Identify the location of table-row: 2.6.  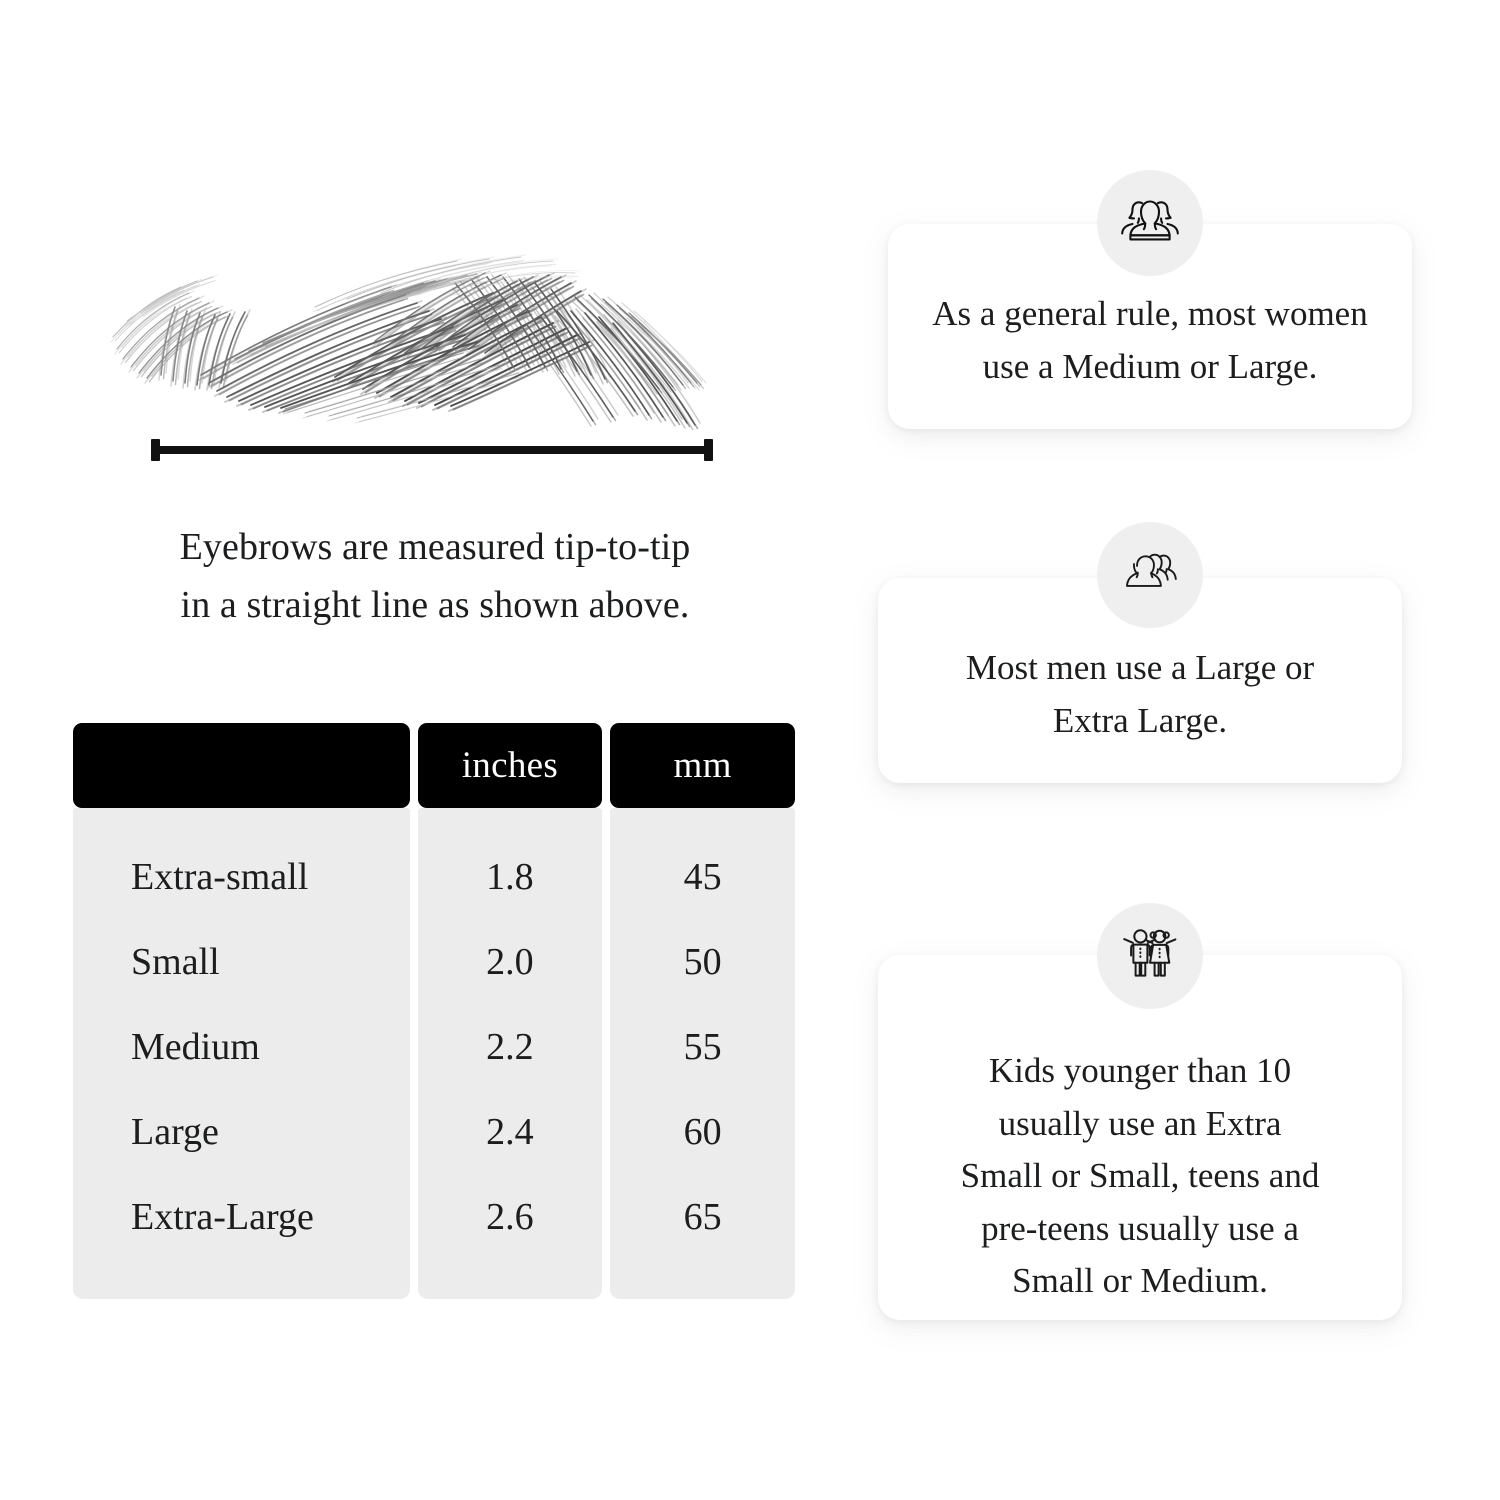
(510, 1216).